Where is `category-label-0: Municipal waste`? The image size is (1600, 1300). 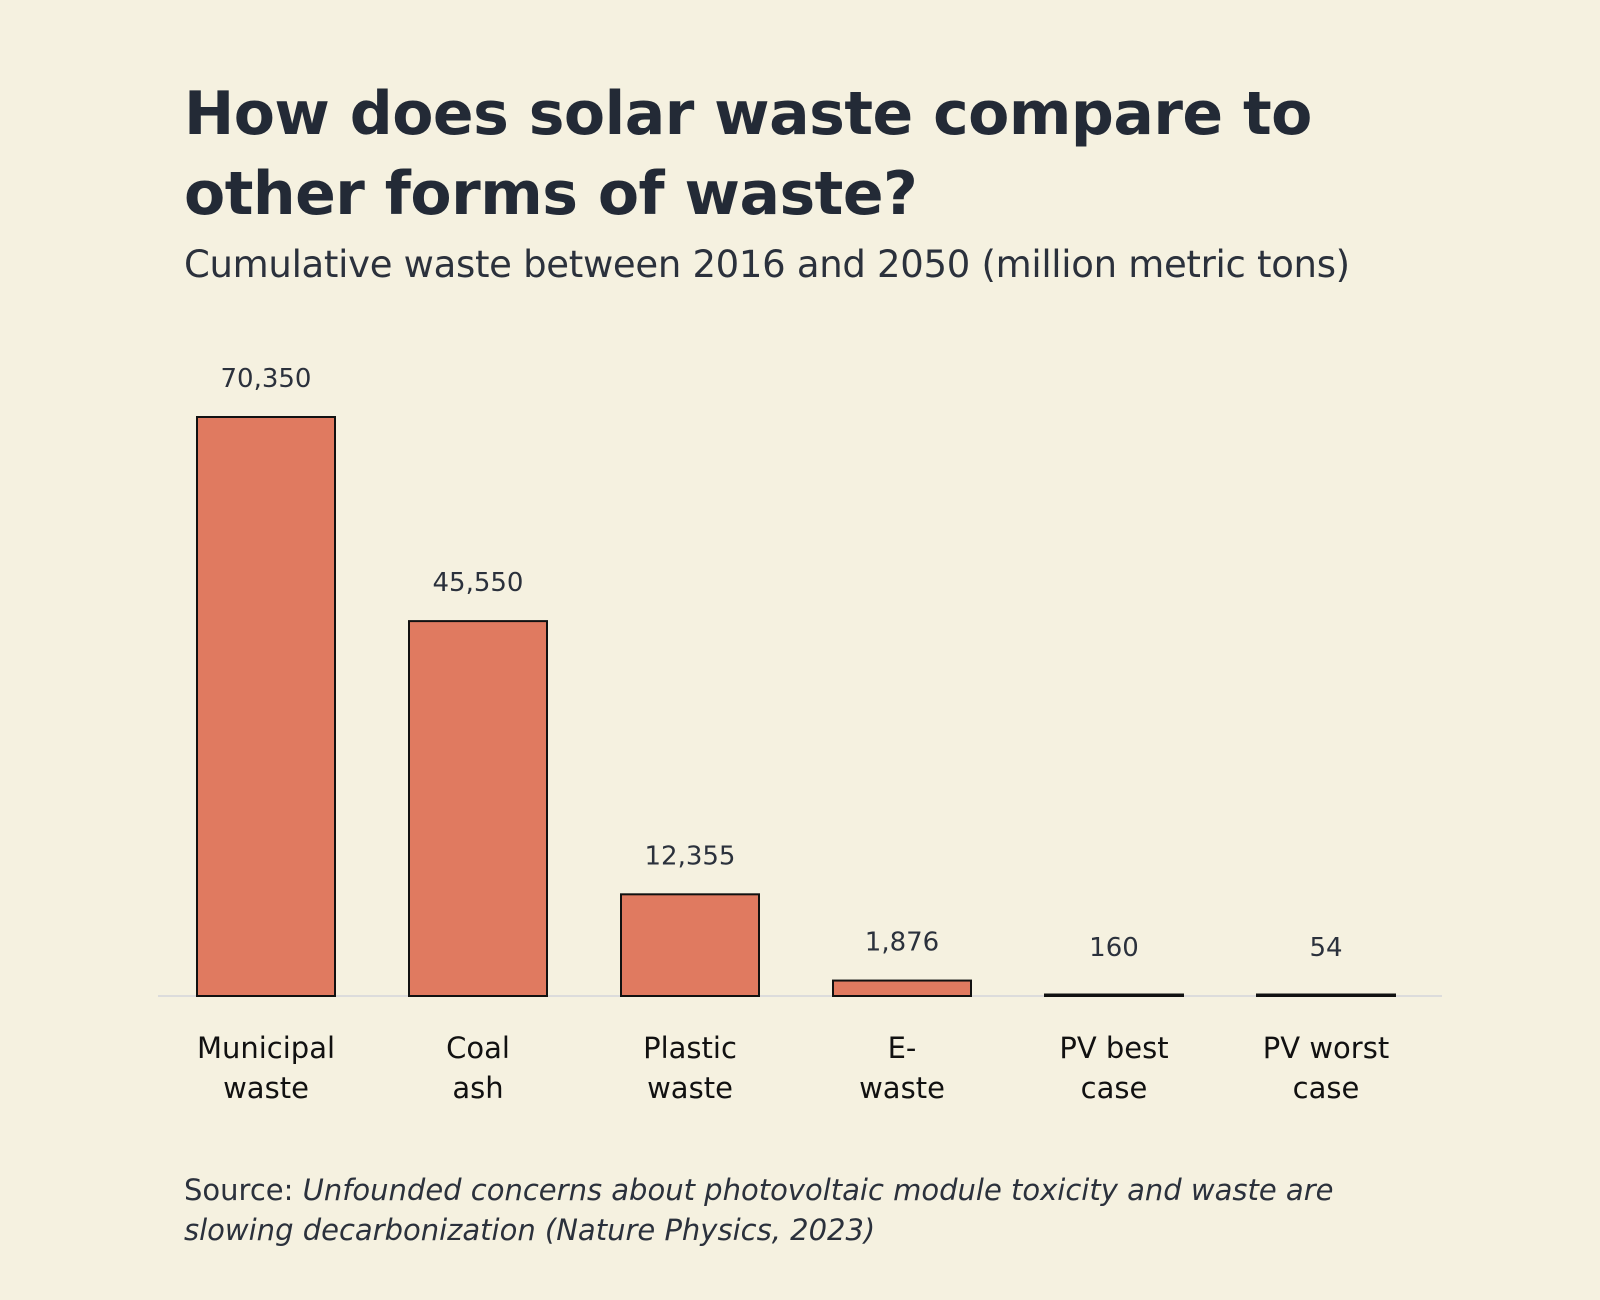
category-label-0: Municipal waste is located at coordinates (266, 1068).